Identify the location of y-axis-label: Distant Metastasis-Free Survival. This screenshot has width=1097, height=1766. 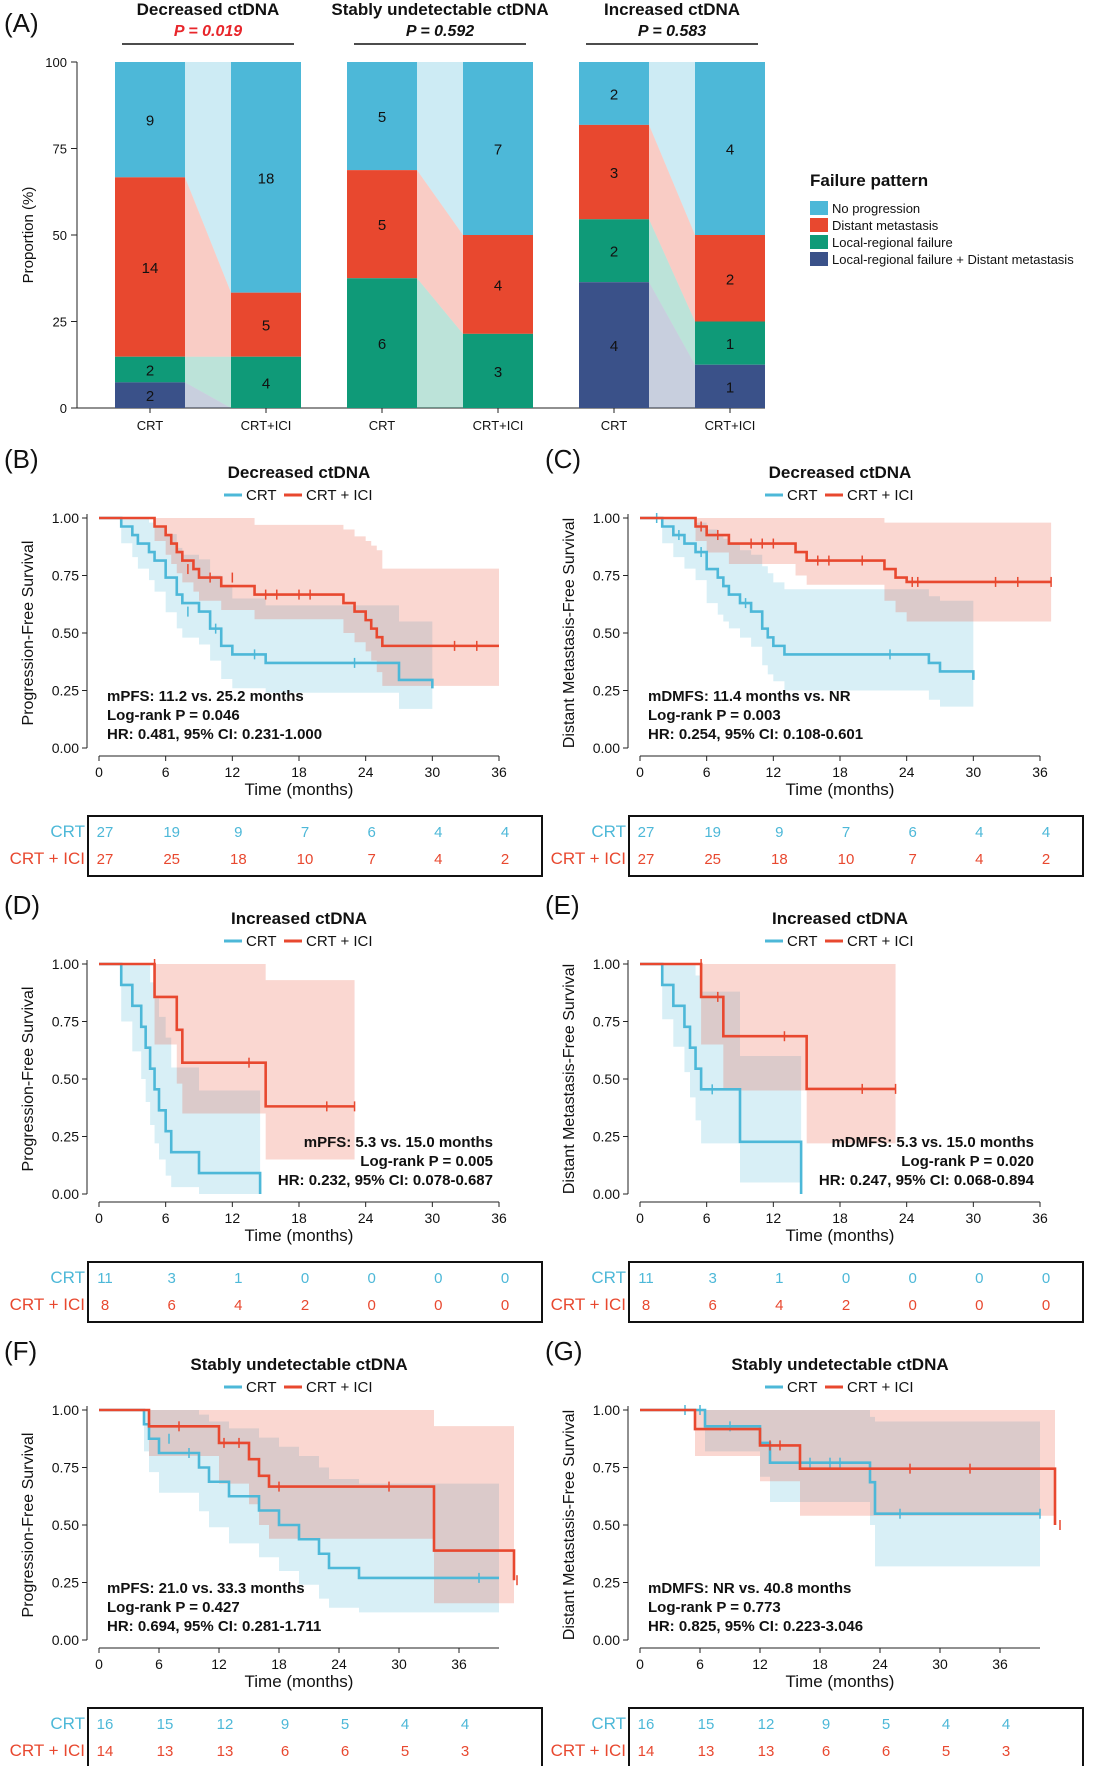
(569, 1079).